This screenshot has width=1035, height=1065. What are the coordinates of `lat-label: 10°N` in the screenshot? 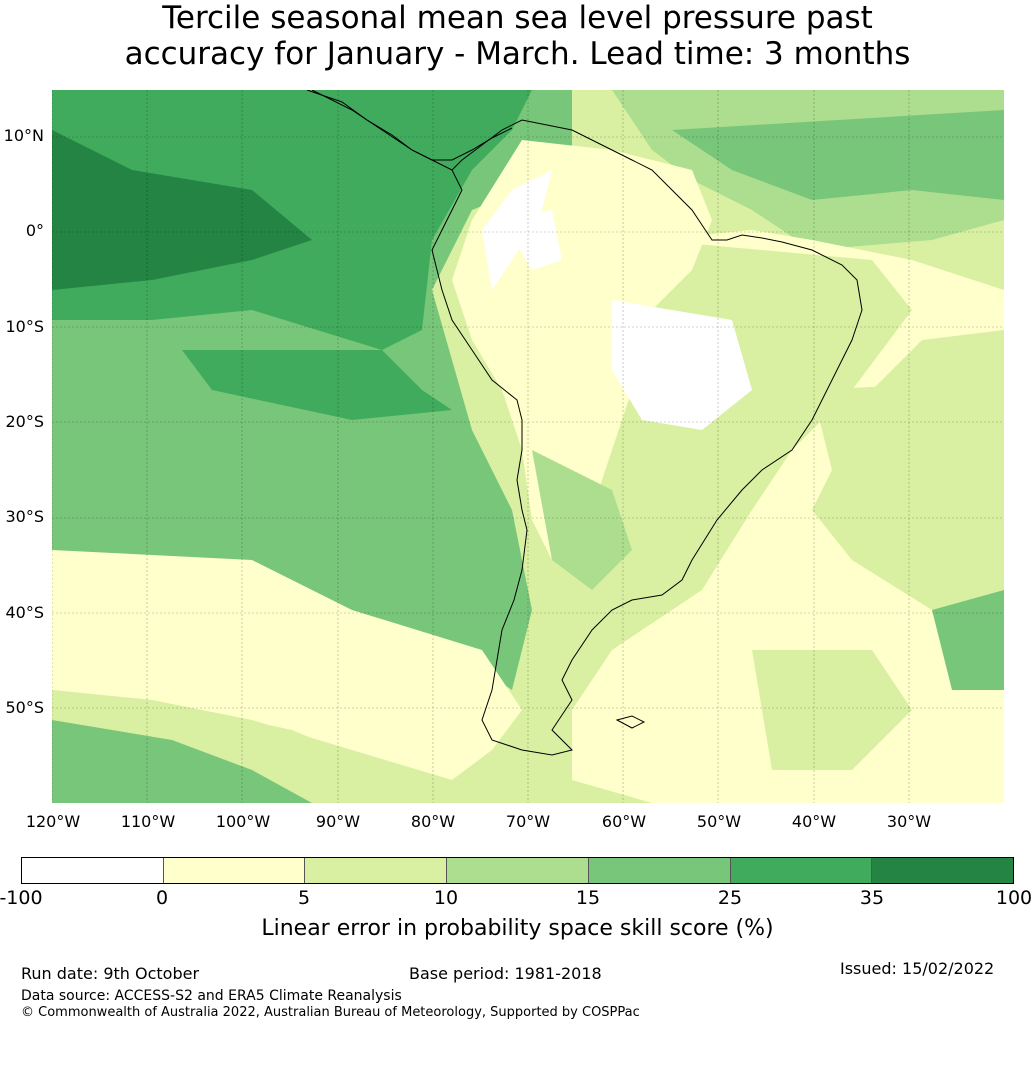 It's located at (23, 135).